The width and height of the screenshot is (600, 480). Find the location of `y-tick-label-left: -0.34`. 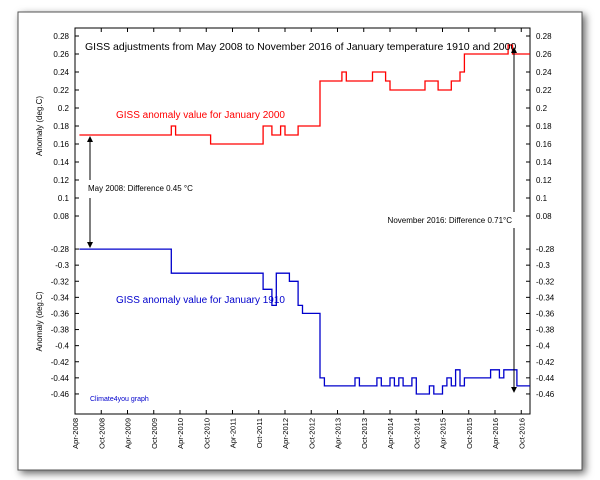

y-tick-label-left: -0.34 is located at coordinates (60, 297).